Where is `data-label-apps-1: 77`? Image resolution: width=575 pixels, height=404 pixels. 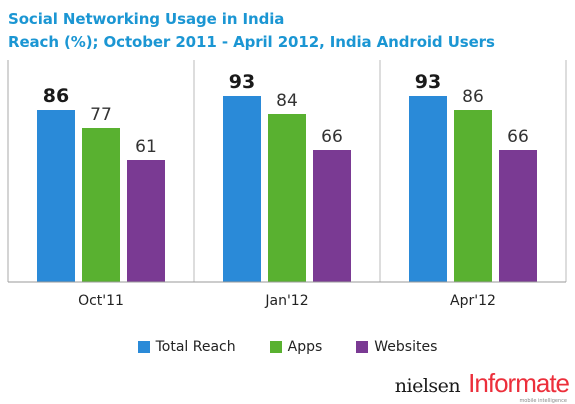
data-label-apps-1: 77 is located at coordinates (101, 115).